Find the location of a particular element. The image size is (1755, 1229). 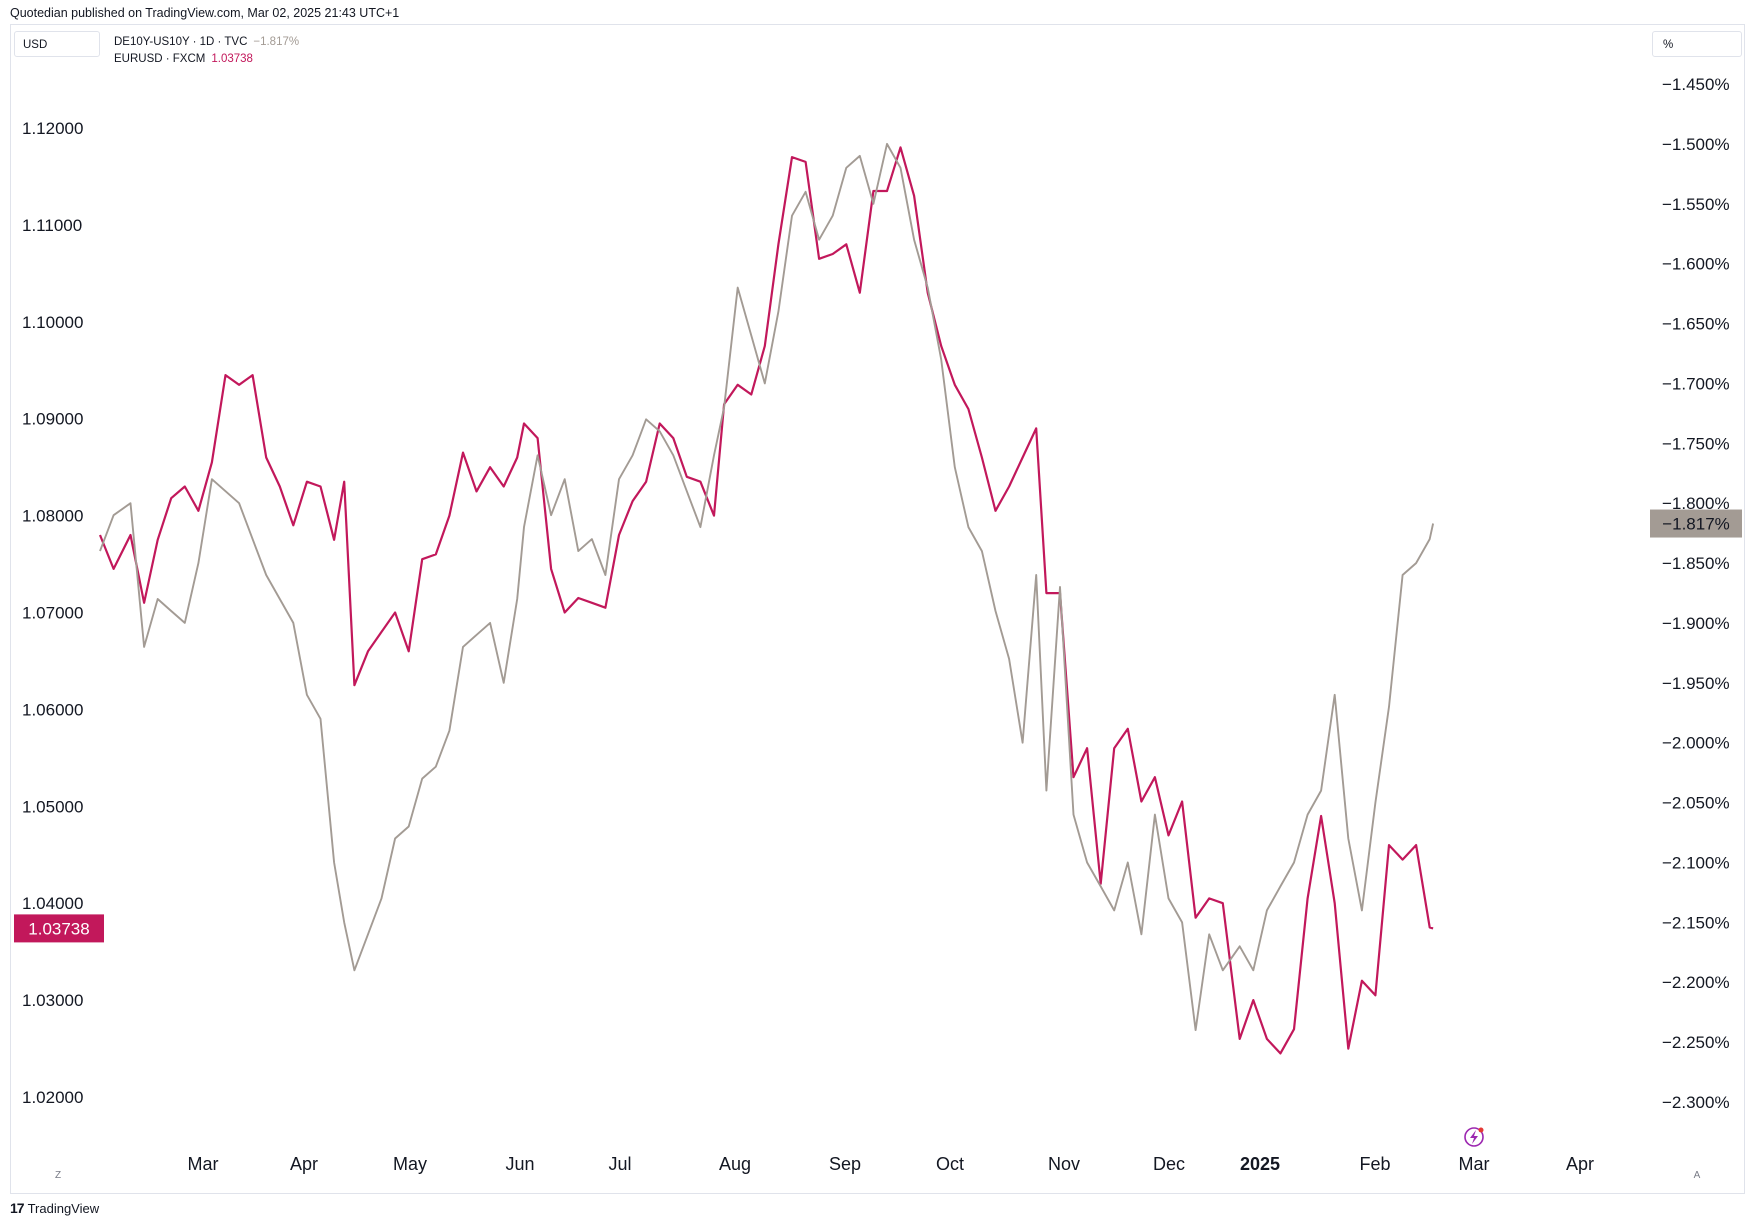

left-axis-tick-label: 1.06000 is located at coordinates (52, 709).